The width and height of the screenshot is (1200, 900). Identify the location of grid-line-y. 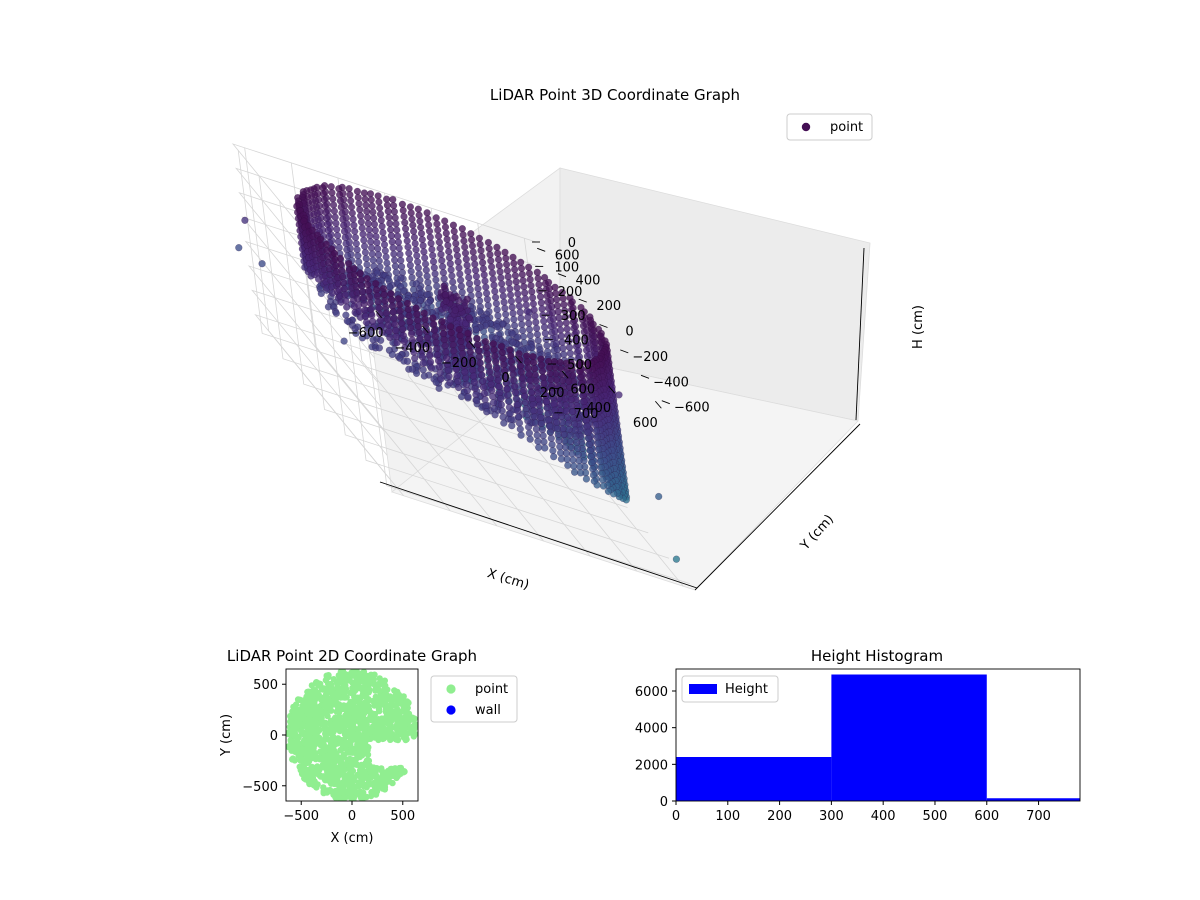
(422, 316).